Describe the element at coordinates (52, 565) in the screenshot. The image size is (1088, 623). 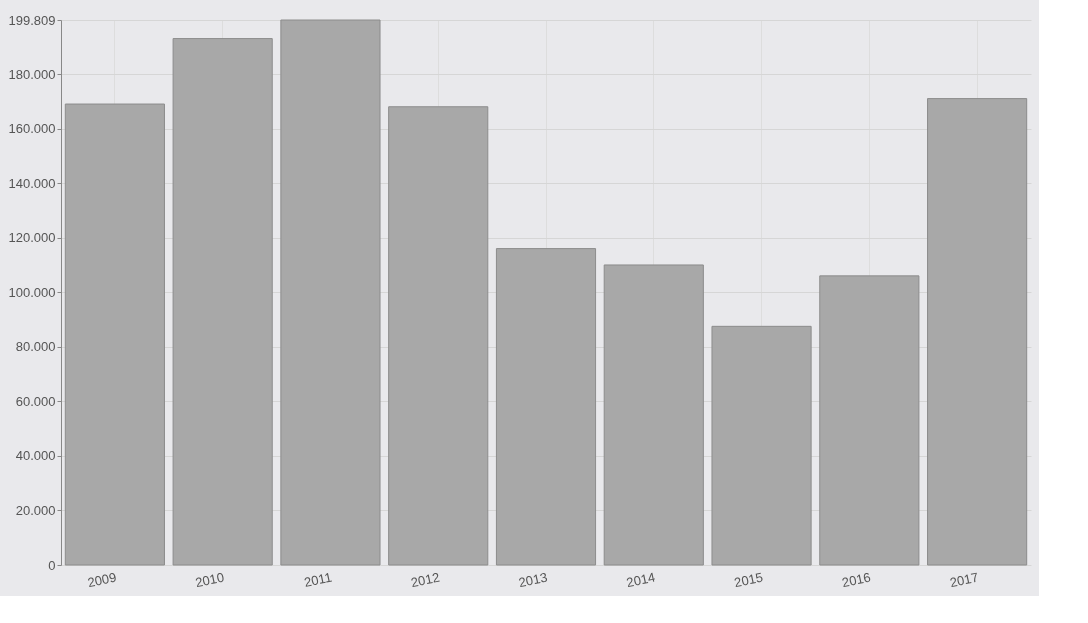
I see `y-tick-label: 0` at that location.